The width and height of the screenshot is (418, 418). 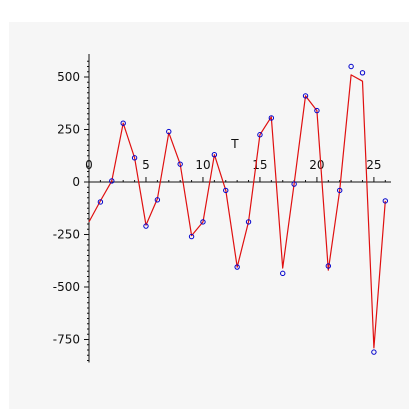 What do you see at coordinates (202, 165) in the screenshot?
I see `x-tick-label: 10` at bounding box center [202, 165].